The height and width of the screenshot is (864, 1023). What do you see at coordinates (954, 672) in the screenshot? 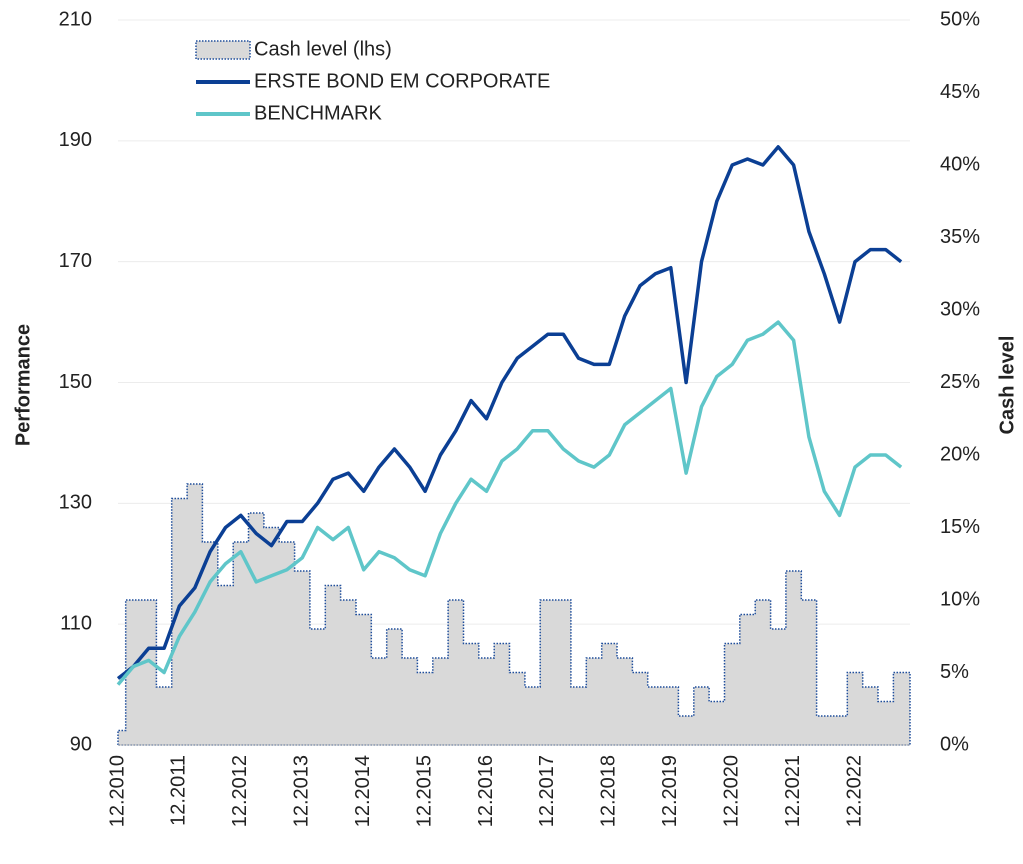
I see `y2-tick-label: 5%` at bounding box center [954, 672].